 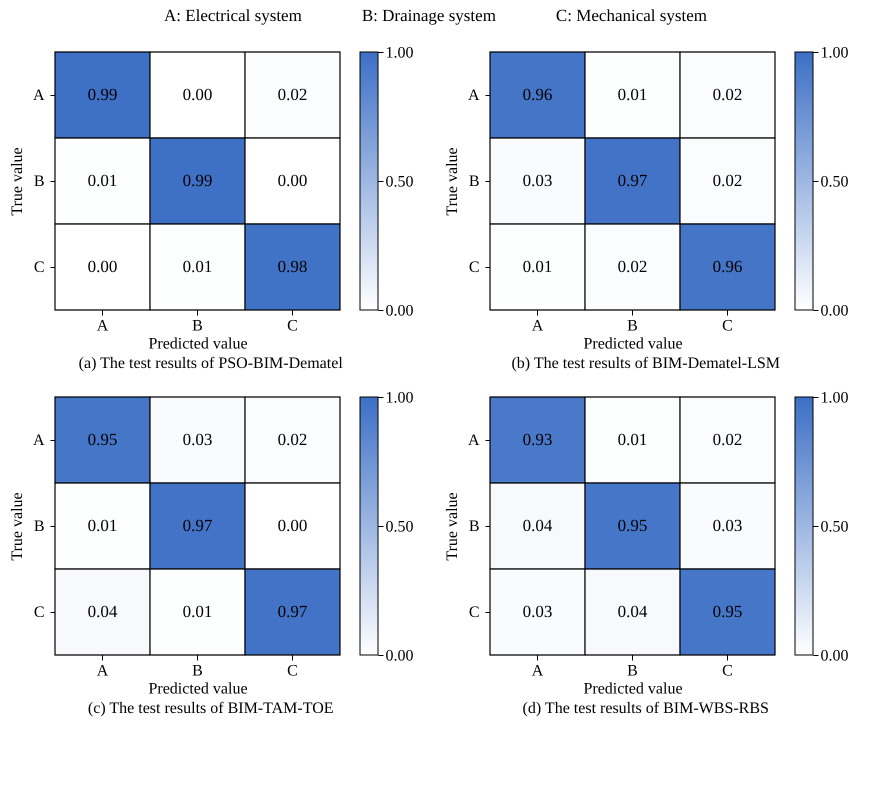 I want to click on data-label: 0.98, so click(x=293, y=266).